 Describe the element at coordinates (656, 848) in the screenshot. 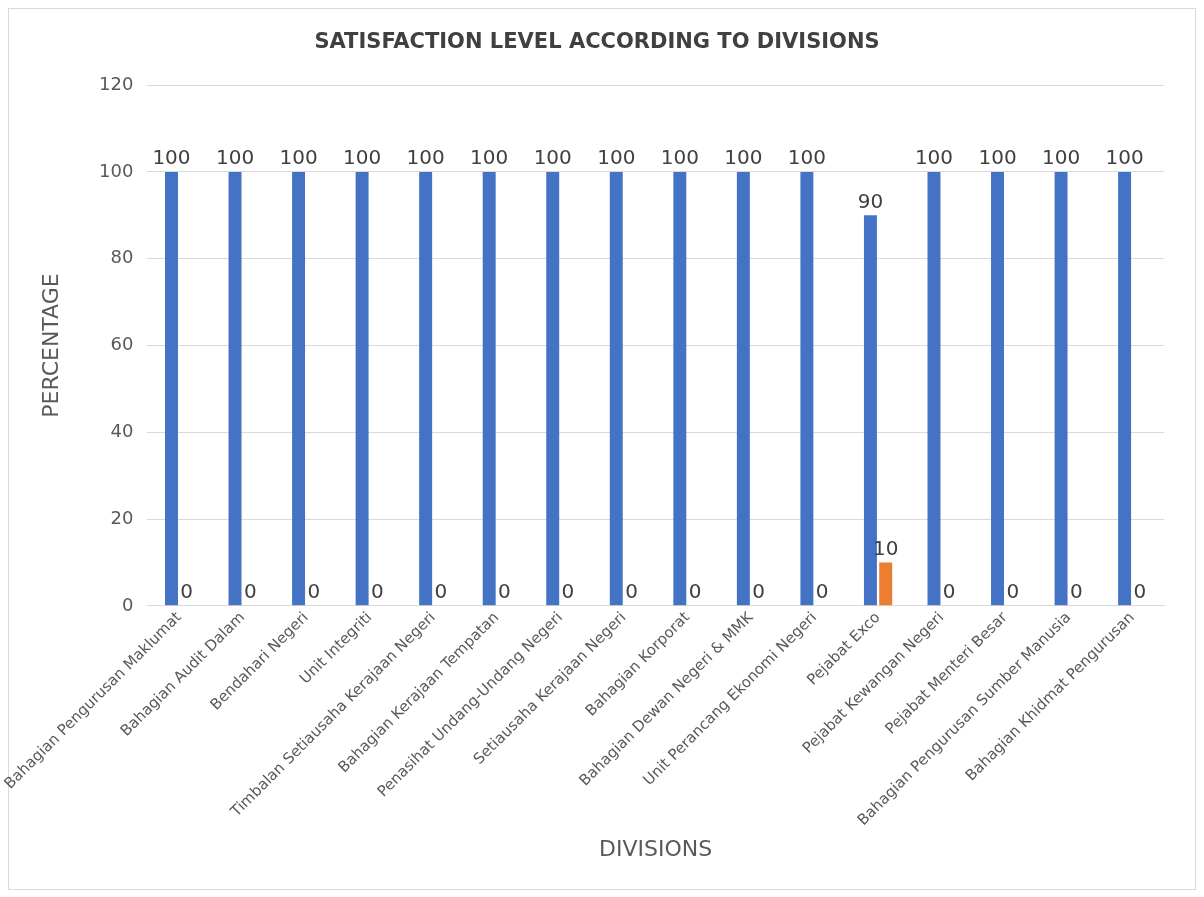

I see `x-axis-title: DIVISIONS` at that location.